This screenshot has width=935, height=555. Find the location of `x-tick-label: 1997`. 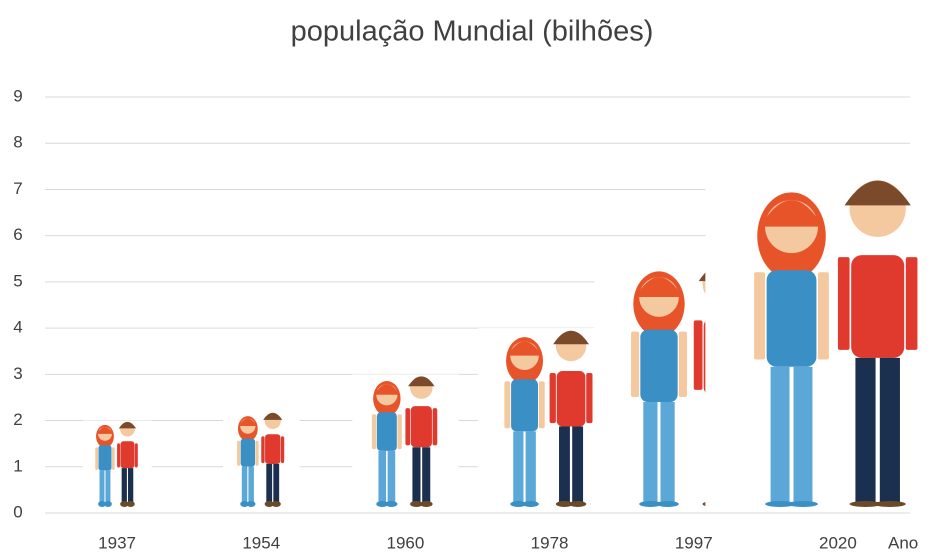

x-tick-label: 1997 is located at coordinates (694, 542).